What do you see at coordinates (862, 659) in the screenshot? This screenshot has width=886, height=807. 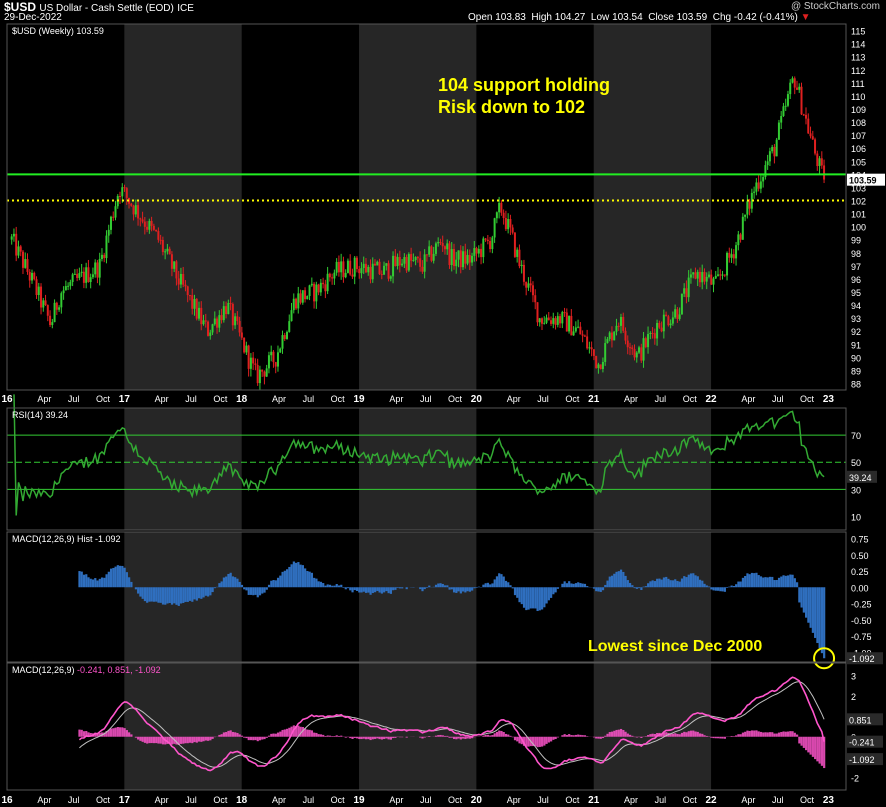 I see `hist-last-label: -1.092` at bounding box center [862, 659].